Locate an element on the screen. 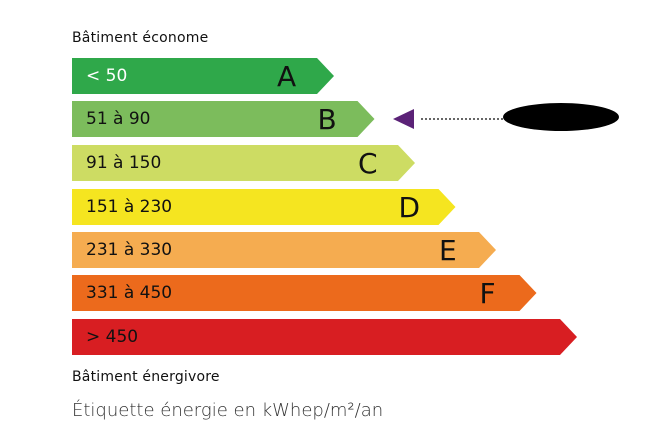  redacted-value is located at coordinates (561, 117).